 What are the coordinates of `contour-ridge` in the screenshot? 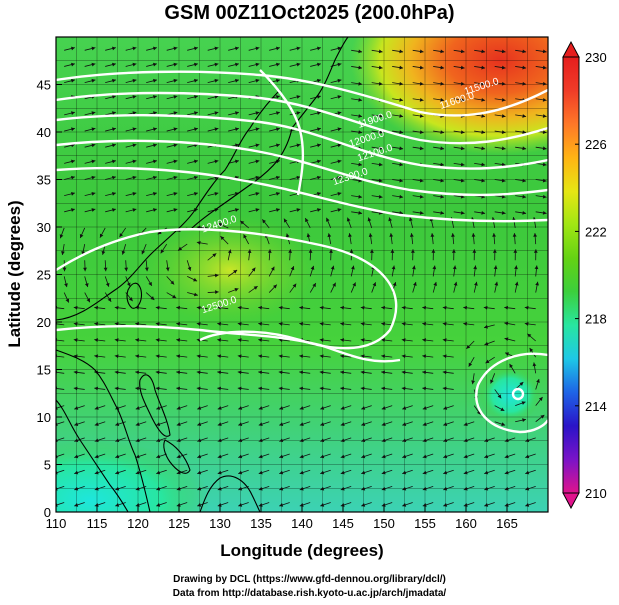 It's located at (282, 132).